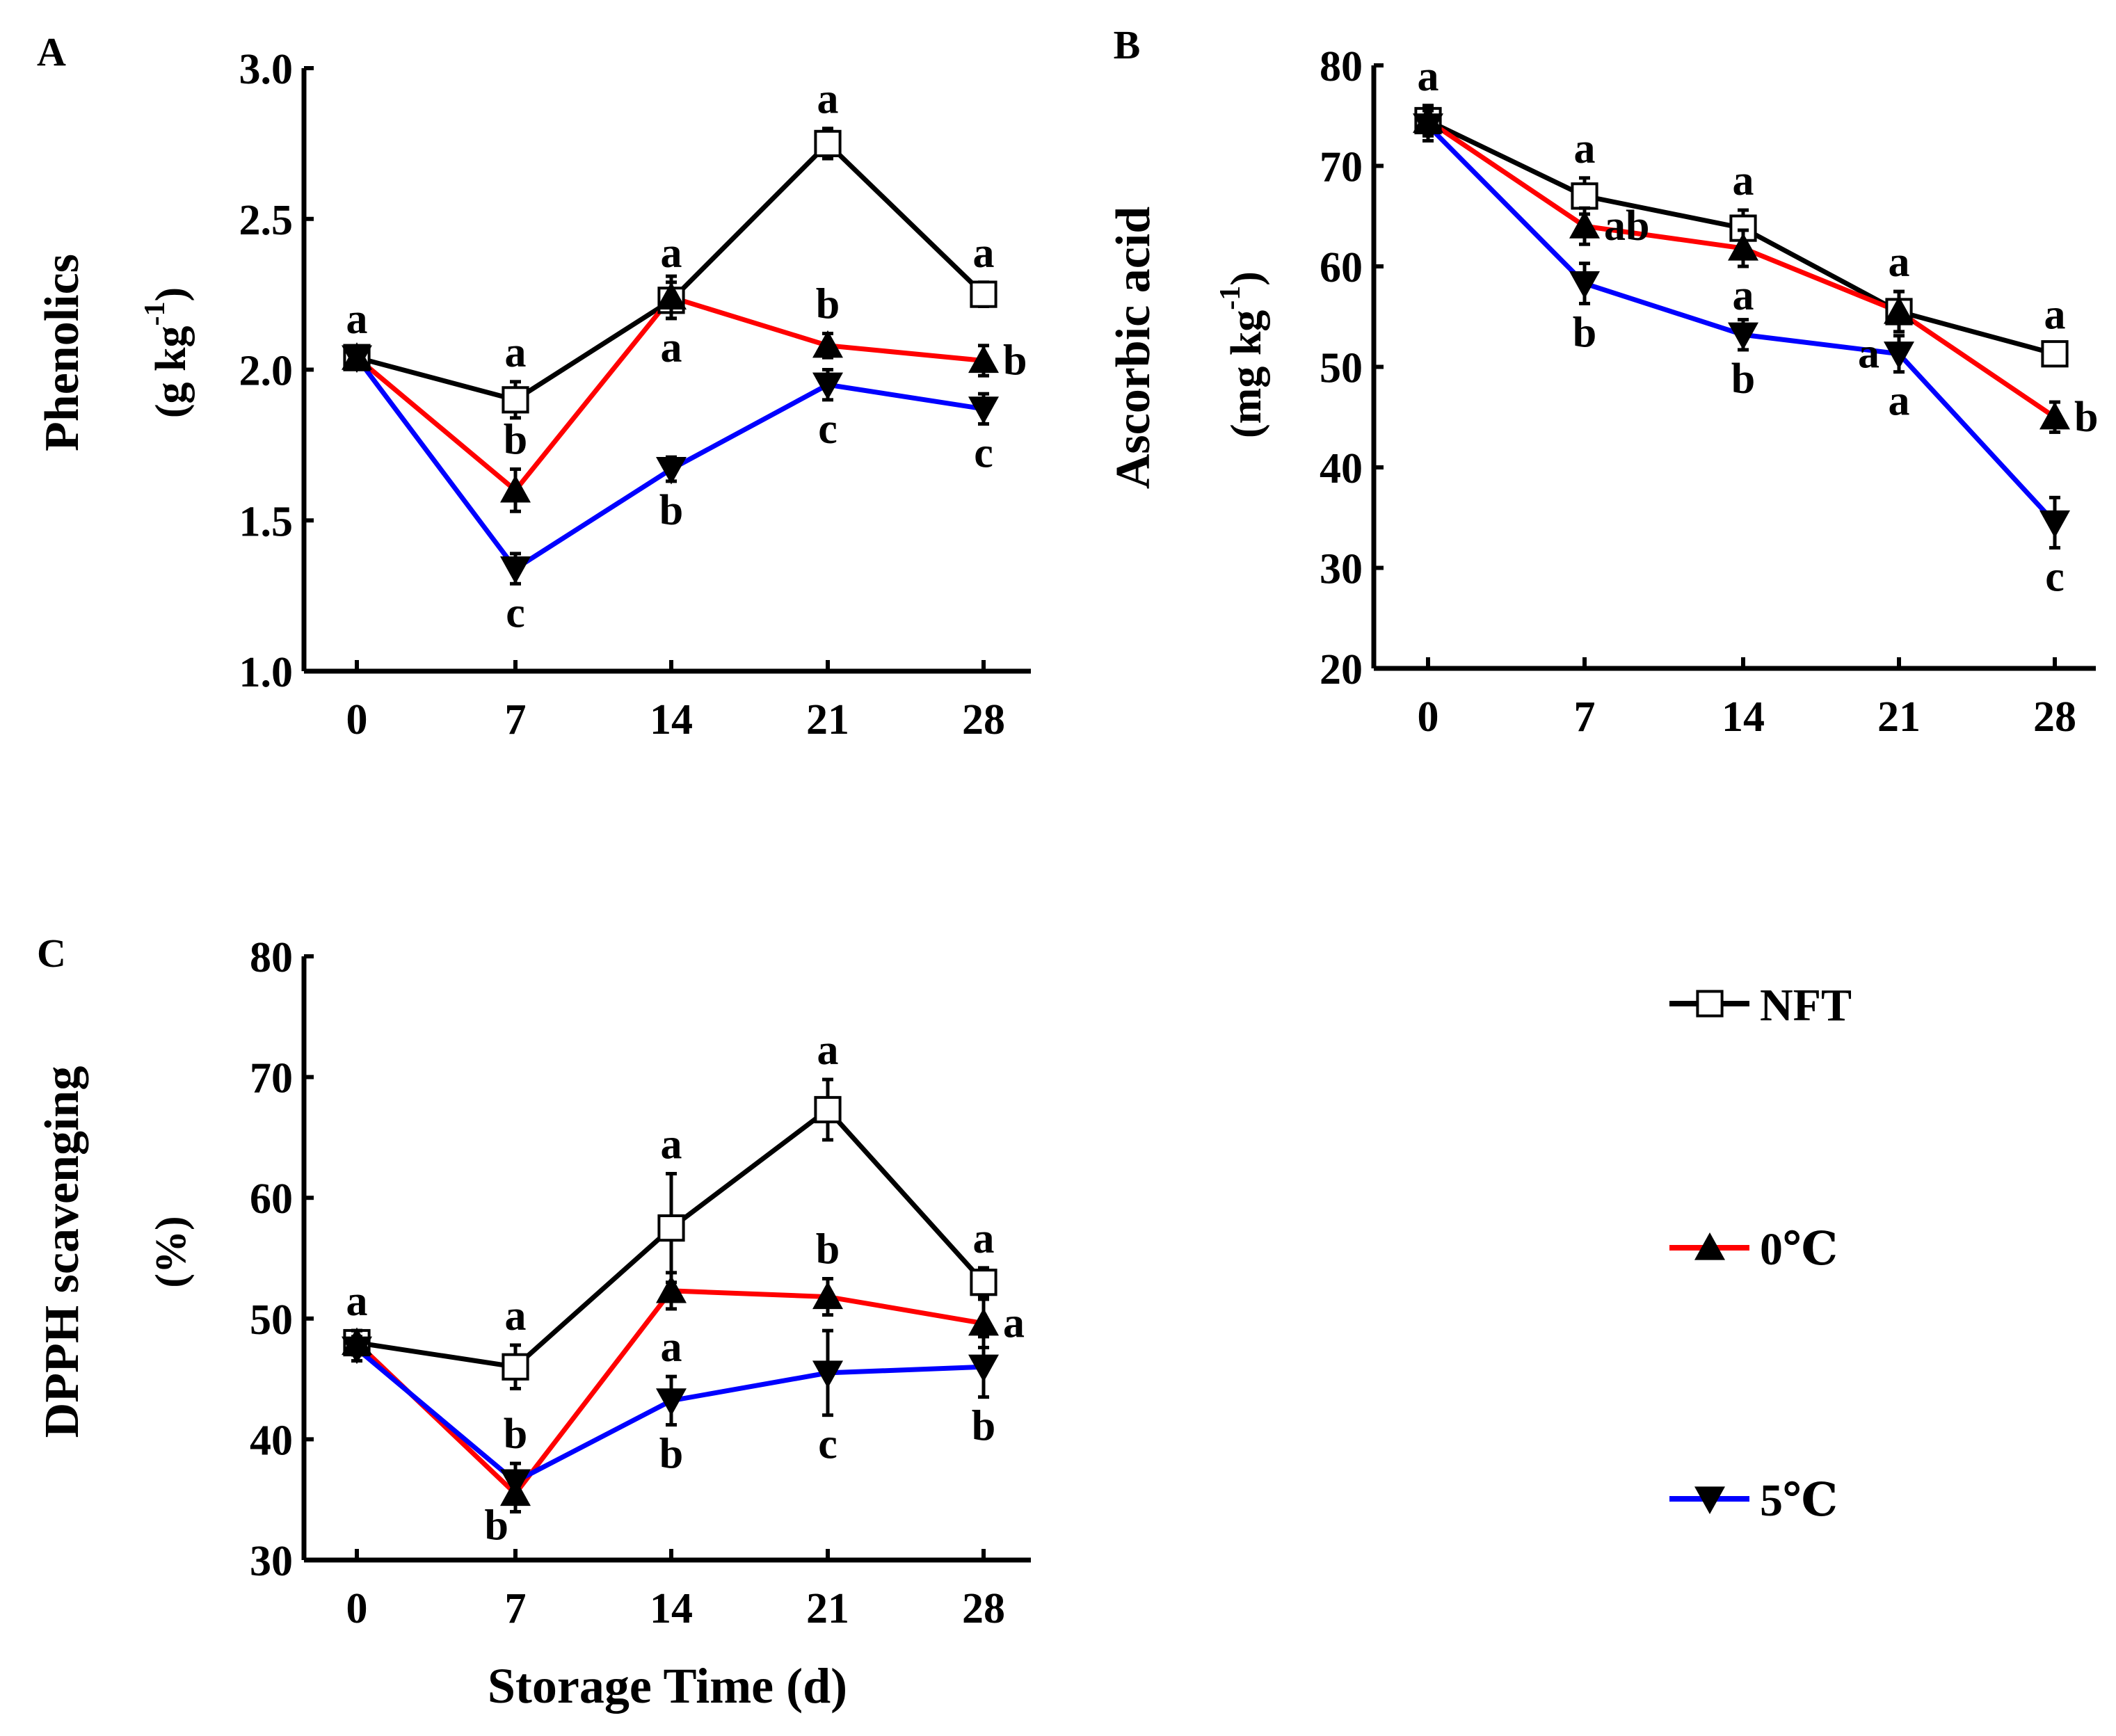  I want to click on y-unit-text: (g kg, so click(171, 372).